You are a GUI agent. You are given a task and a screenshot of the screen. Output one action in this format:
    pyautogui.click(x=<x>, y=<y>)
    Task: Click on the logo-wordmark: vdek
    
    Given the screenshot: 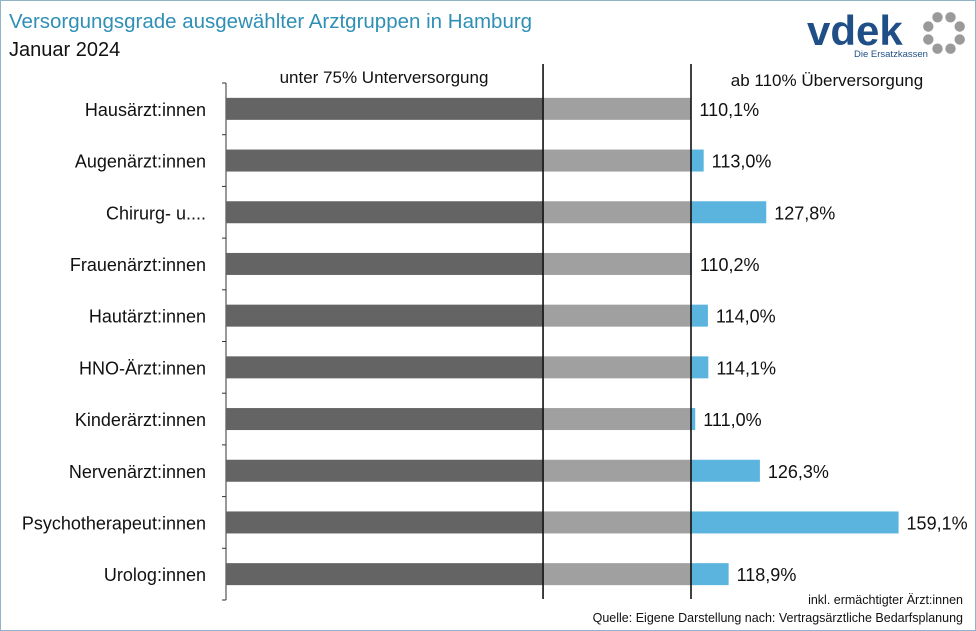 What is the action you would take?
    pyautogui.click(x=855, y=30)
    